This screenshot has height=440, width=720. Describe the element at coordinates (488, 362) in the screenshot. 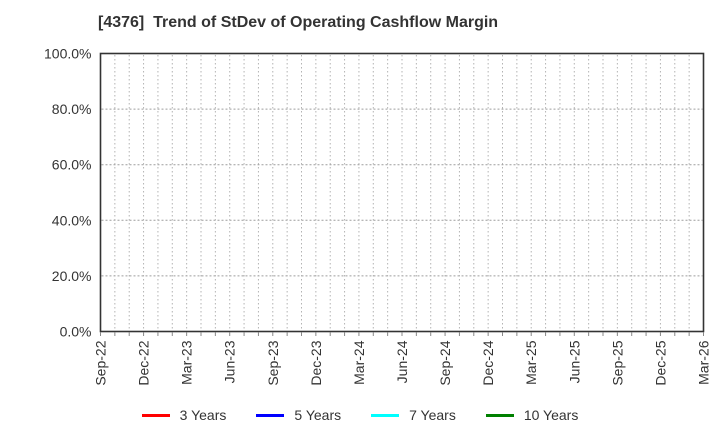

I see `x-tick-label: Dec-24` at that location.